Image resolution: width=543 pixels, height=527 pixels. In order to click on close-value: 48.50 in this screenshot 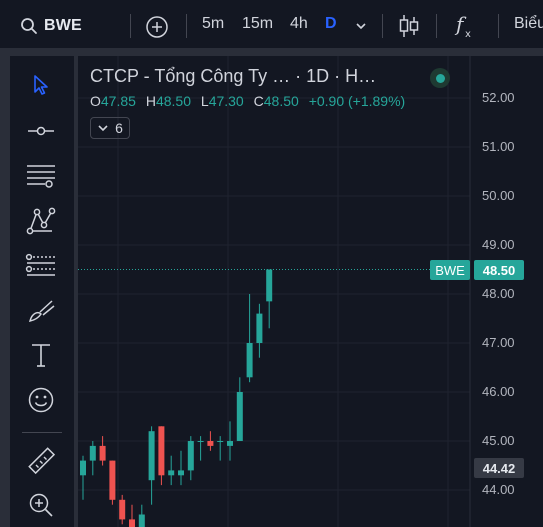, I will do `click(281, 101)`.